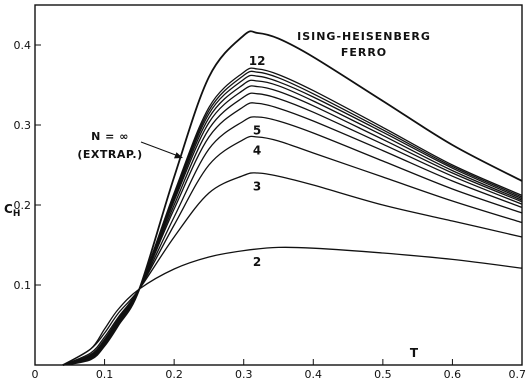 Image resolution: width=527 pixels, height=382 pixels. I want to click on y-axis-label: CH, so click(12, 210).